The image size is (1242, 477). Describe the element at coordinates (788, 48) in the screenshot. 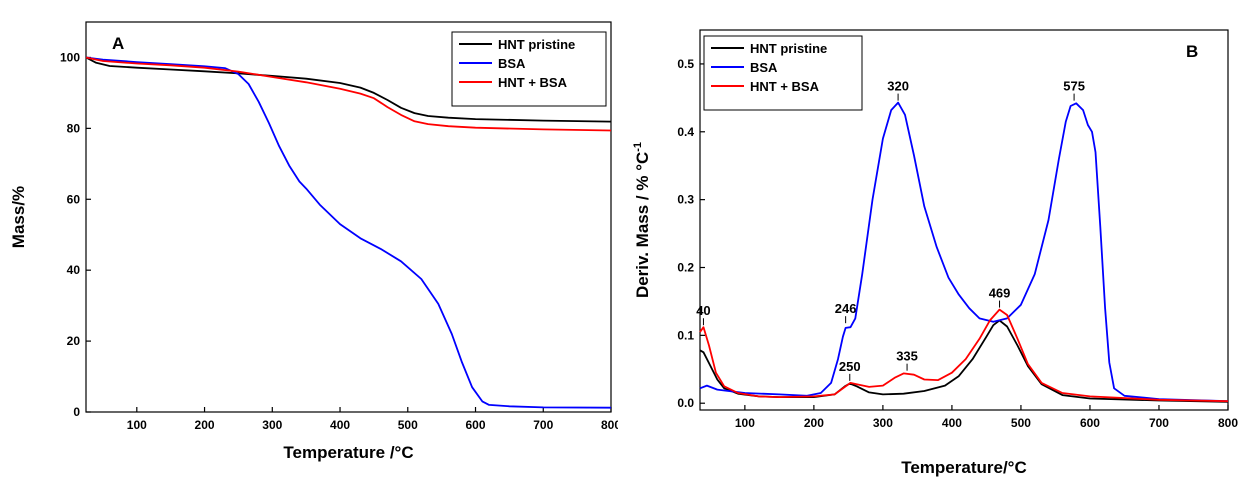

I see `legend-label-b-hnt-pristine: HNT pristine` at that location.